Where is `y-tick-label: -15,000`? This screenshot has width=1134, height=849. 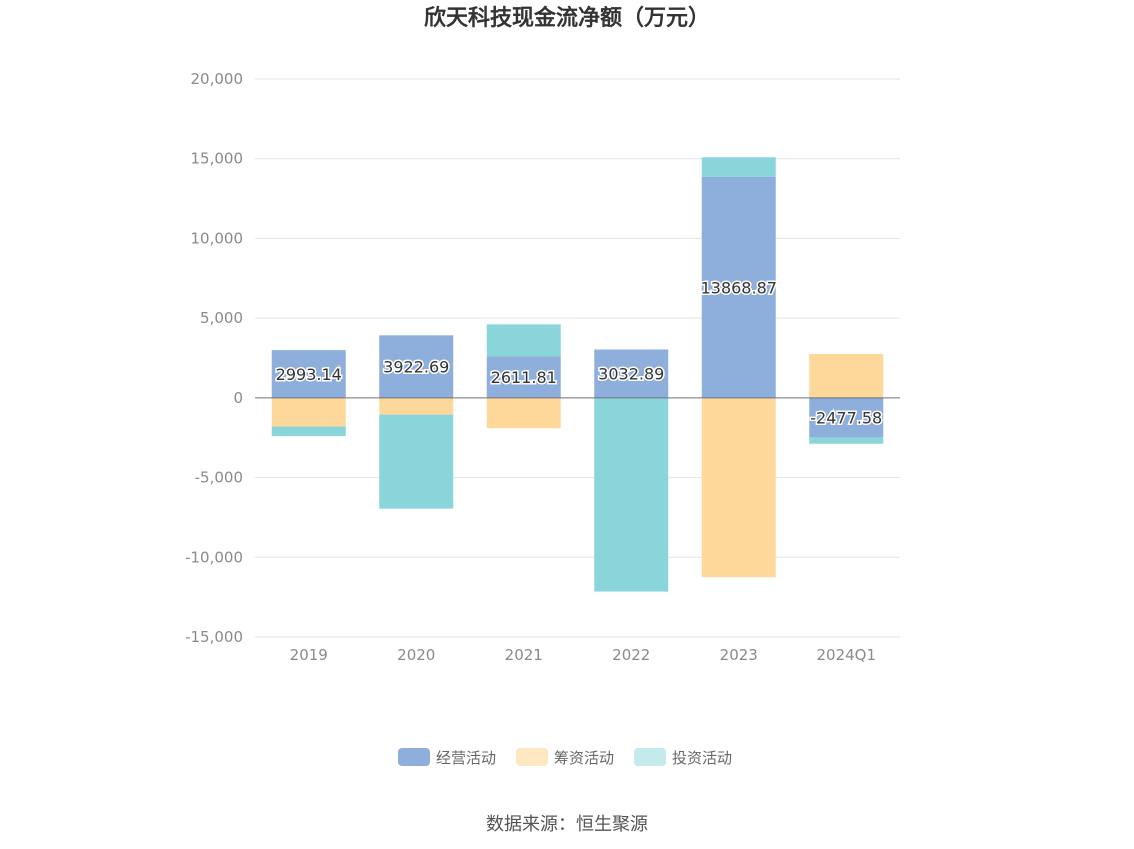 y-tick-label: -15,000 is located at coordinates (214, 637).